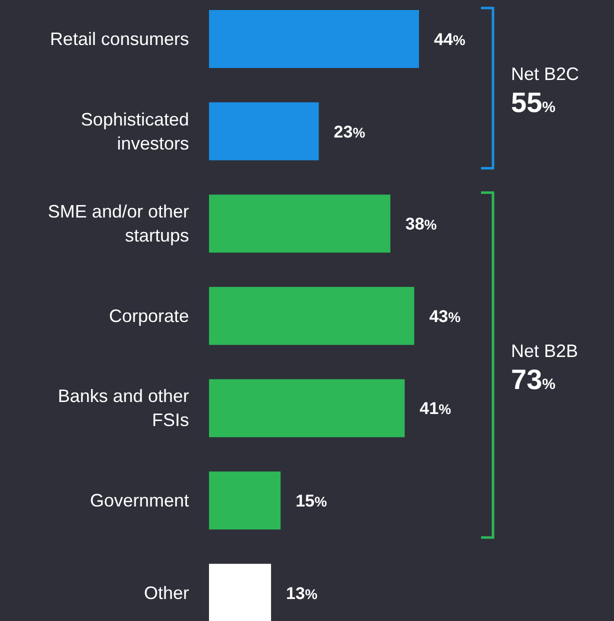  Describe the element at coordinates (139, 500) in the screenshot. I see `y-tick-label: Government` at that location.